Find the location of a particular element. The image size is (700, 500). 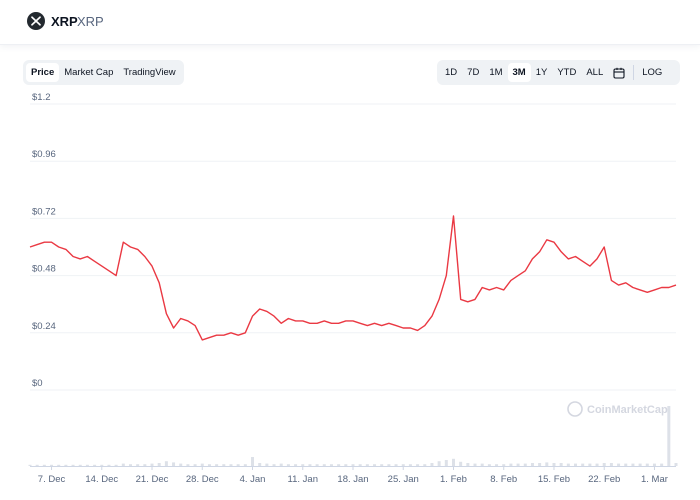

range-all-button: ALL is located at coordinates (595, 72).